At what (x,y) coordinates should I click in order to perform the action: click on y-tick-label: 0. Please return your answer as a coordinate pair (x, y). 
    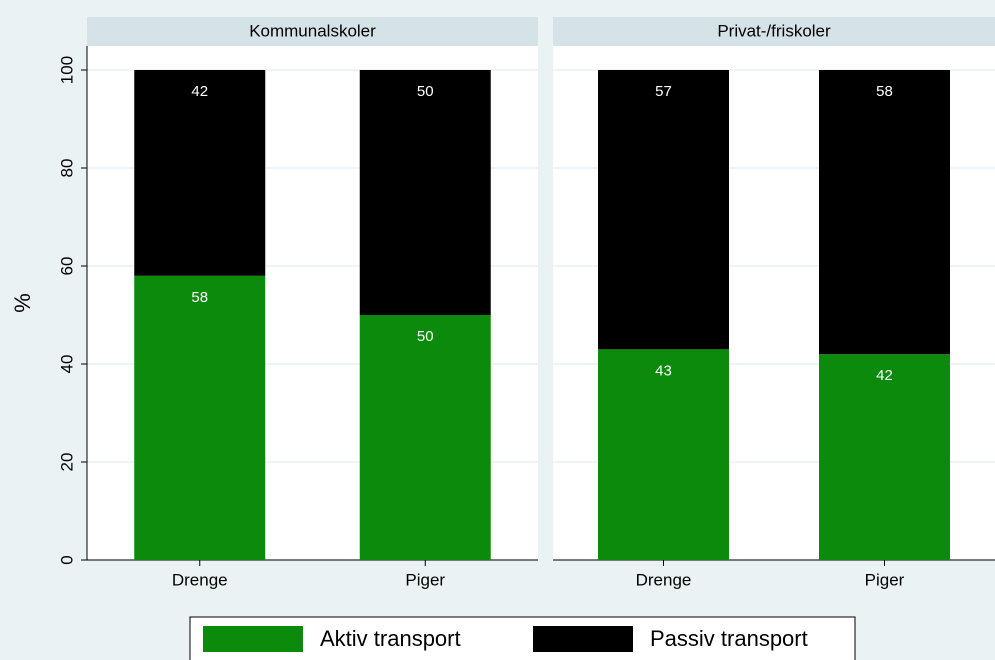
    Looking at the image, I should click on (66, 559).